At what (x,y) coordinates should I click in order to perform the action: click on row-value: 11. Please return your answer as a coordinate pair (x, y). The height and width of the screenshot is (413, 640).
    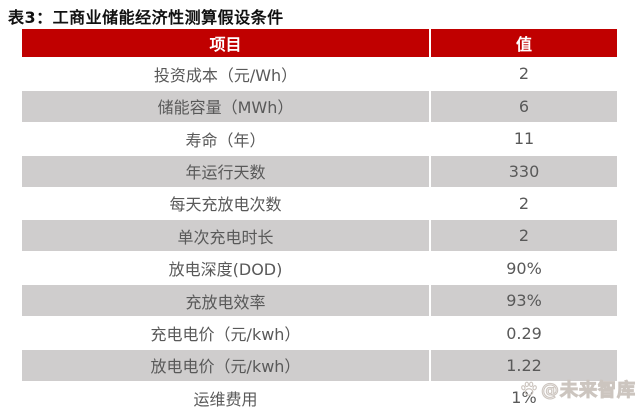
    Looking at the image, I should click on (524, 139).